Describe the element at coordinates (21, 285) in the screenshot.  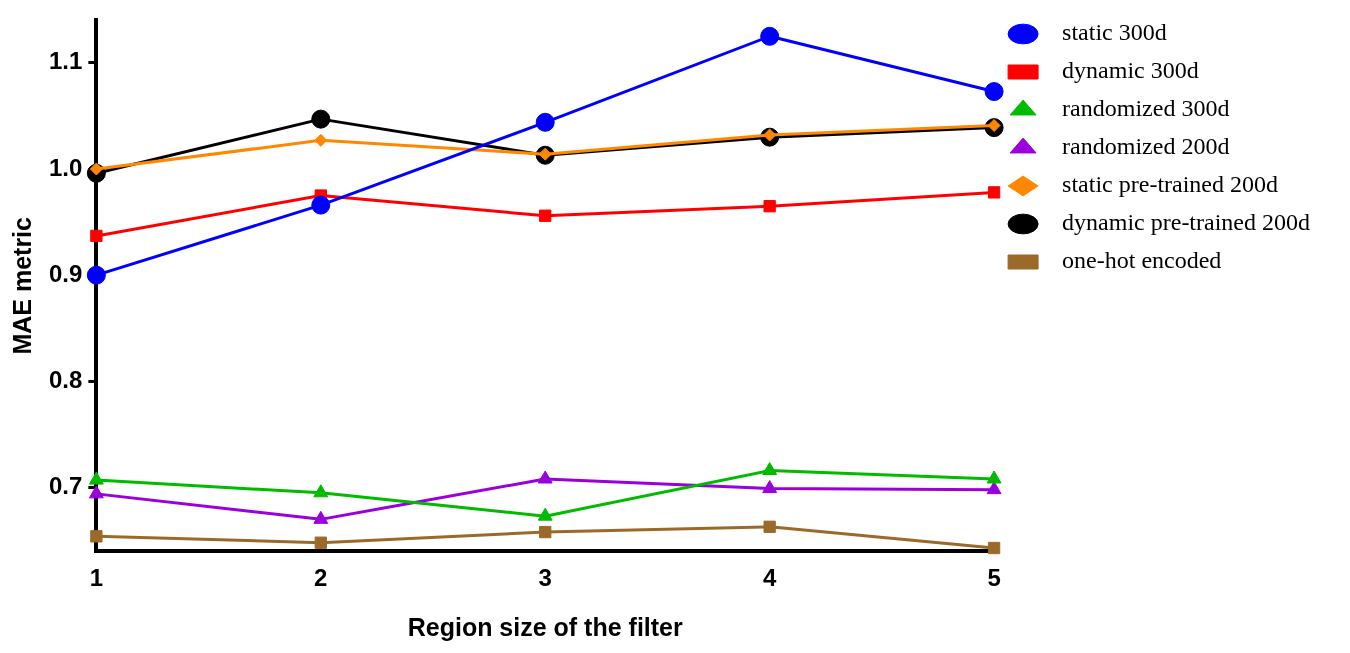
I see `y-axis-title: MAE metric` at that location.